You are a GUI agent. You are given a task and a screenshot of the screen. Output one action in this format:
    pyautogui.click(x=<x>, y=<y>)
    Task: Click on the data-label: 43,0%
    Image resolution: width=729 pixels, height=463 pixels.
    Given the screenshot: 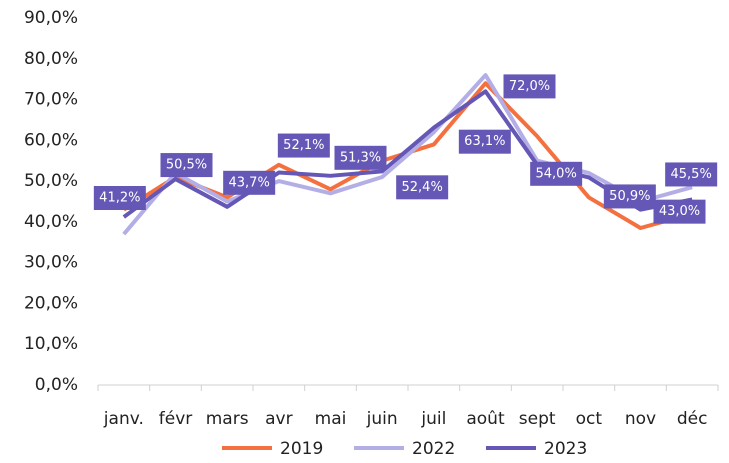 What is the action you would take?
    pyautogui.click(x=679, y=211)
    